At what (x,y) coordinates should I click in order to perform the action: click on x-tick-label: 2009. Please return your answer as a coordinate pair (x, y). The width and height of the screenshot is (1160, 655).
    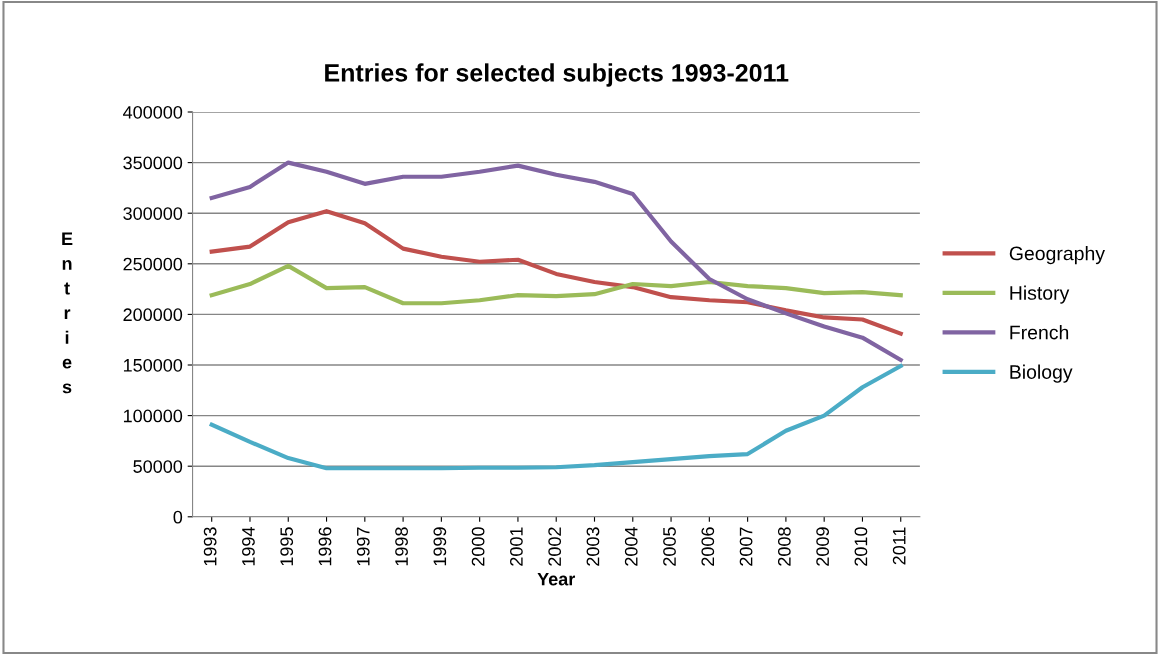
    Looking at the image, I should click on (823, 546).